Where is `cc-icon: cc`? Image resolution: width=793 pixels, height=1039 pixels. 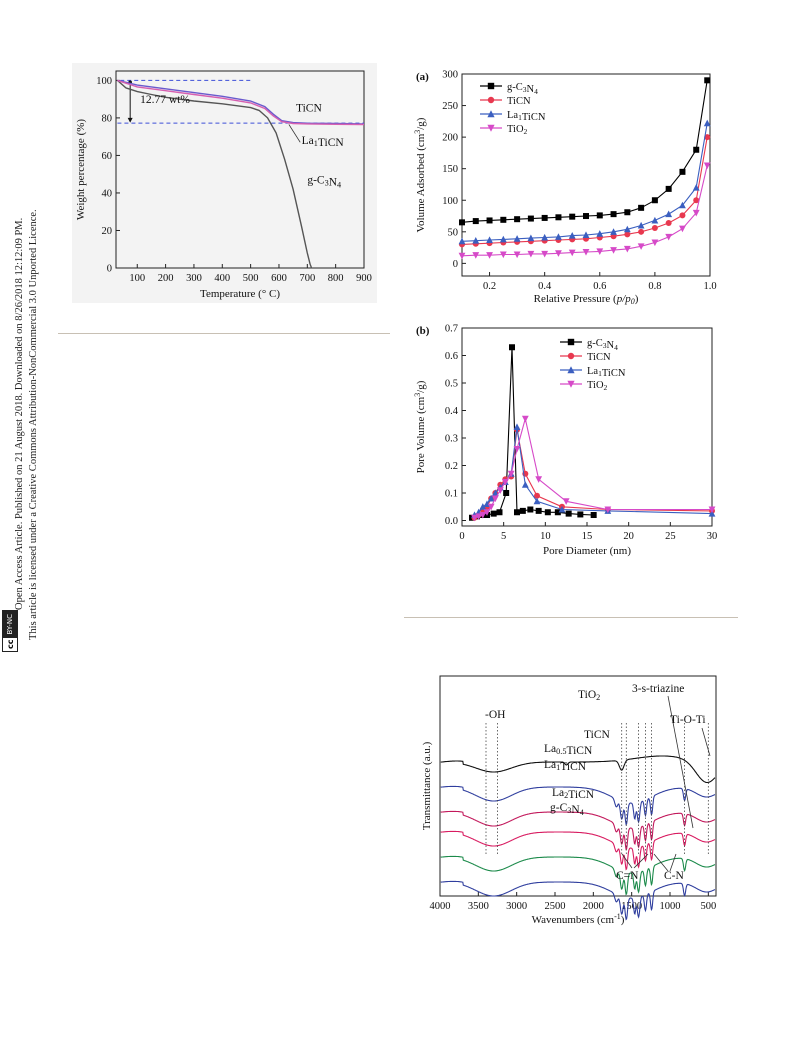
cc-icon: cc is located at coordinates (10, 644).